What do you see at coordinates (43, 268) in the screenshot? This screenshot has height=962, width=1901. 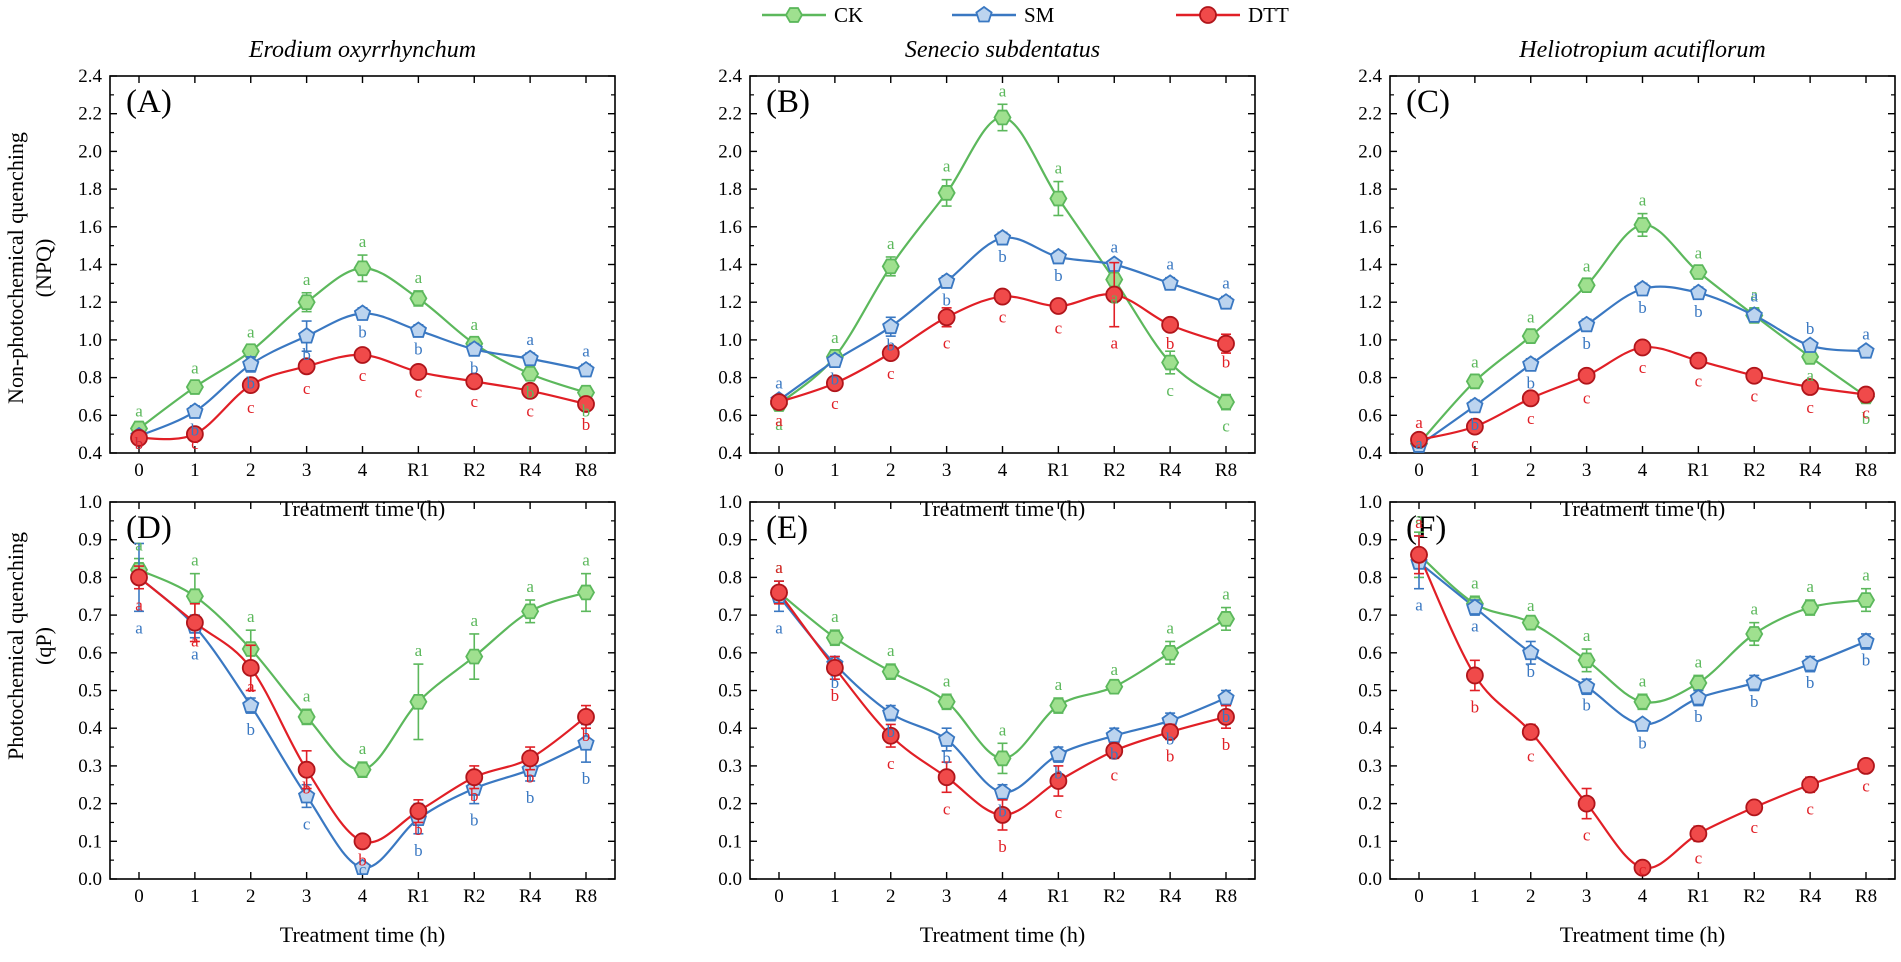 I see `npq-axis-title-line: (NPQ)` at bounding box center [43, 268].